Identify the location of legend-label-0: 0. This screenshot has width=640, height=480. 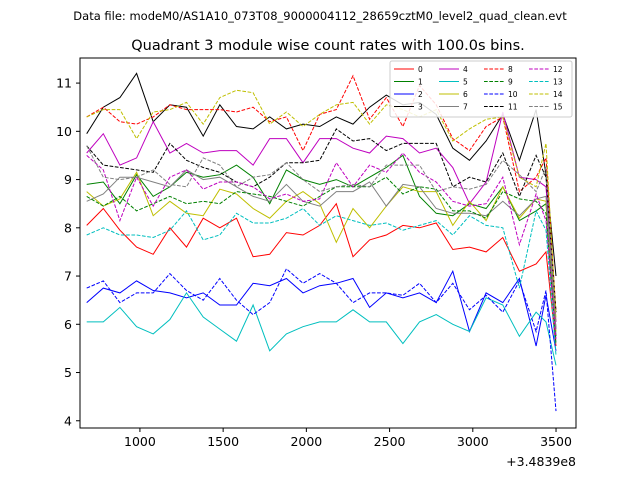
(420, 69).